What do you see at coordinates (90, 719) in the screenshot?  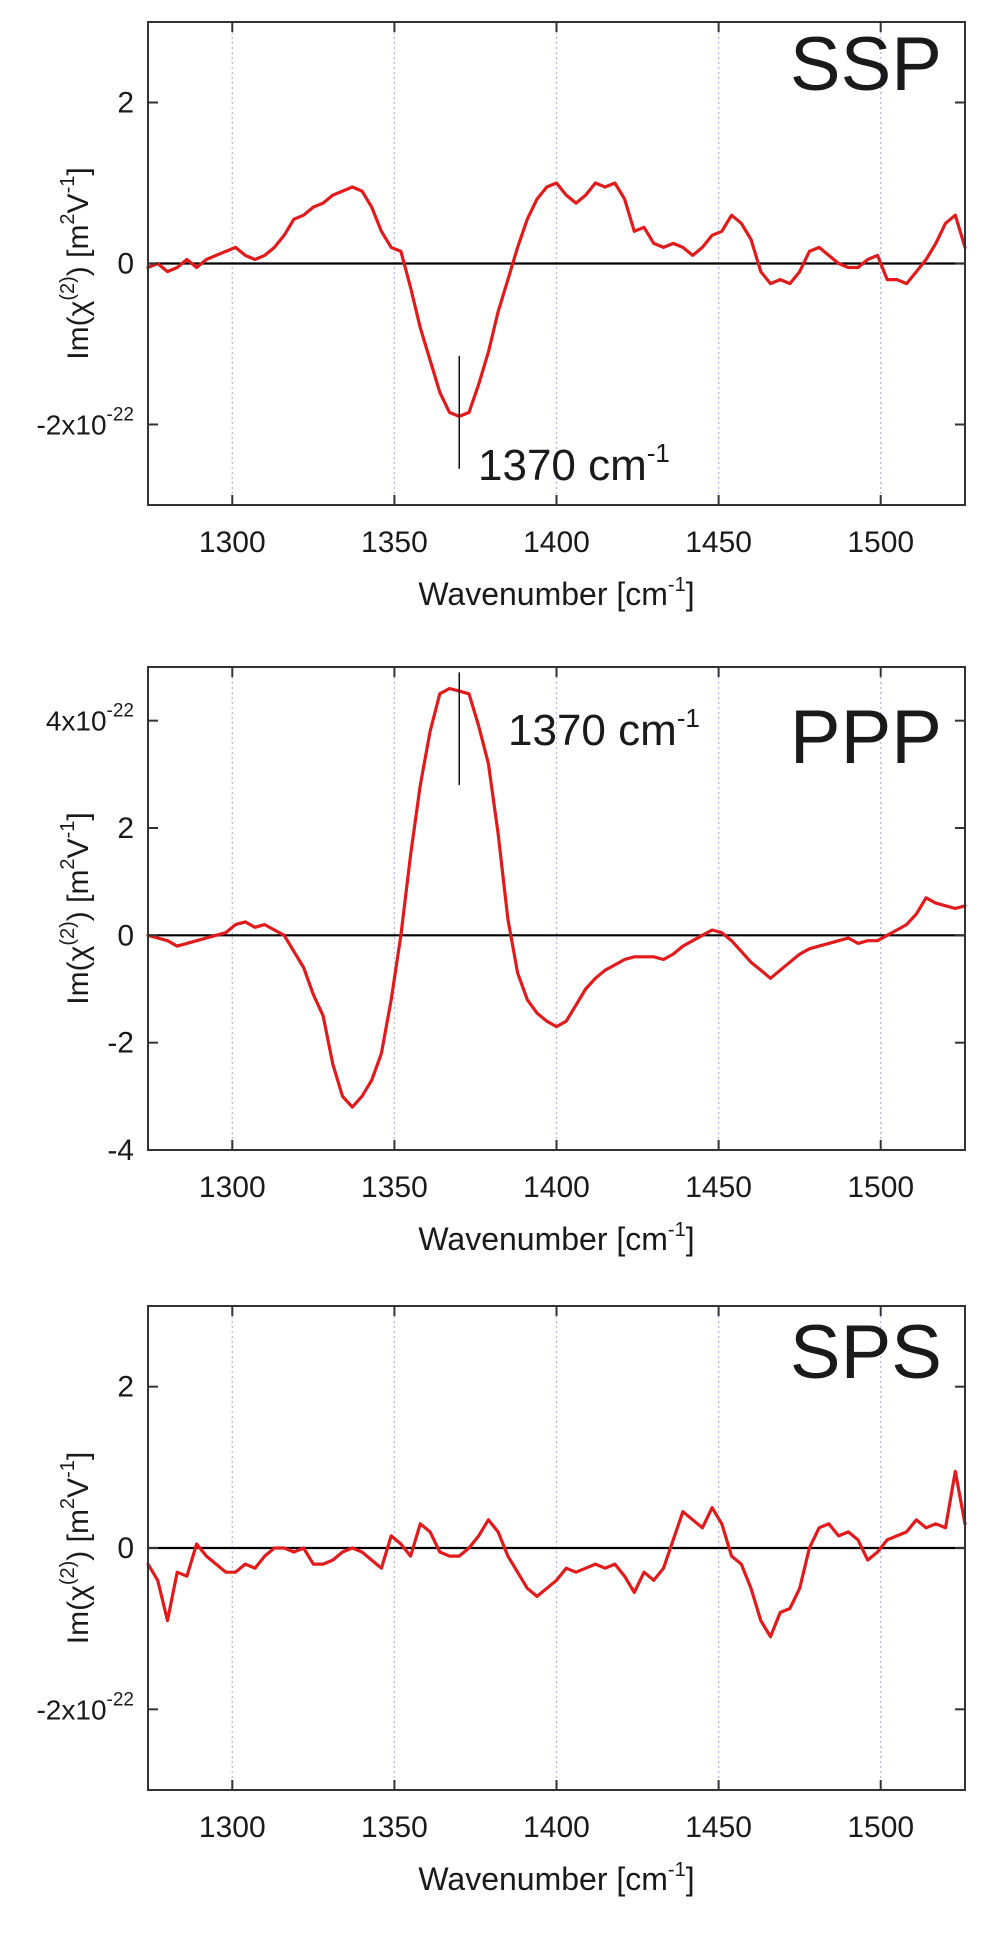 I see `y-tick-label: 4x10⁻²²` at bounding box center [90, 719].